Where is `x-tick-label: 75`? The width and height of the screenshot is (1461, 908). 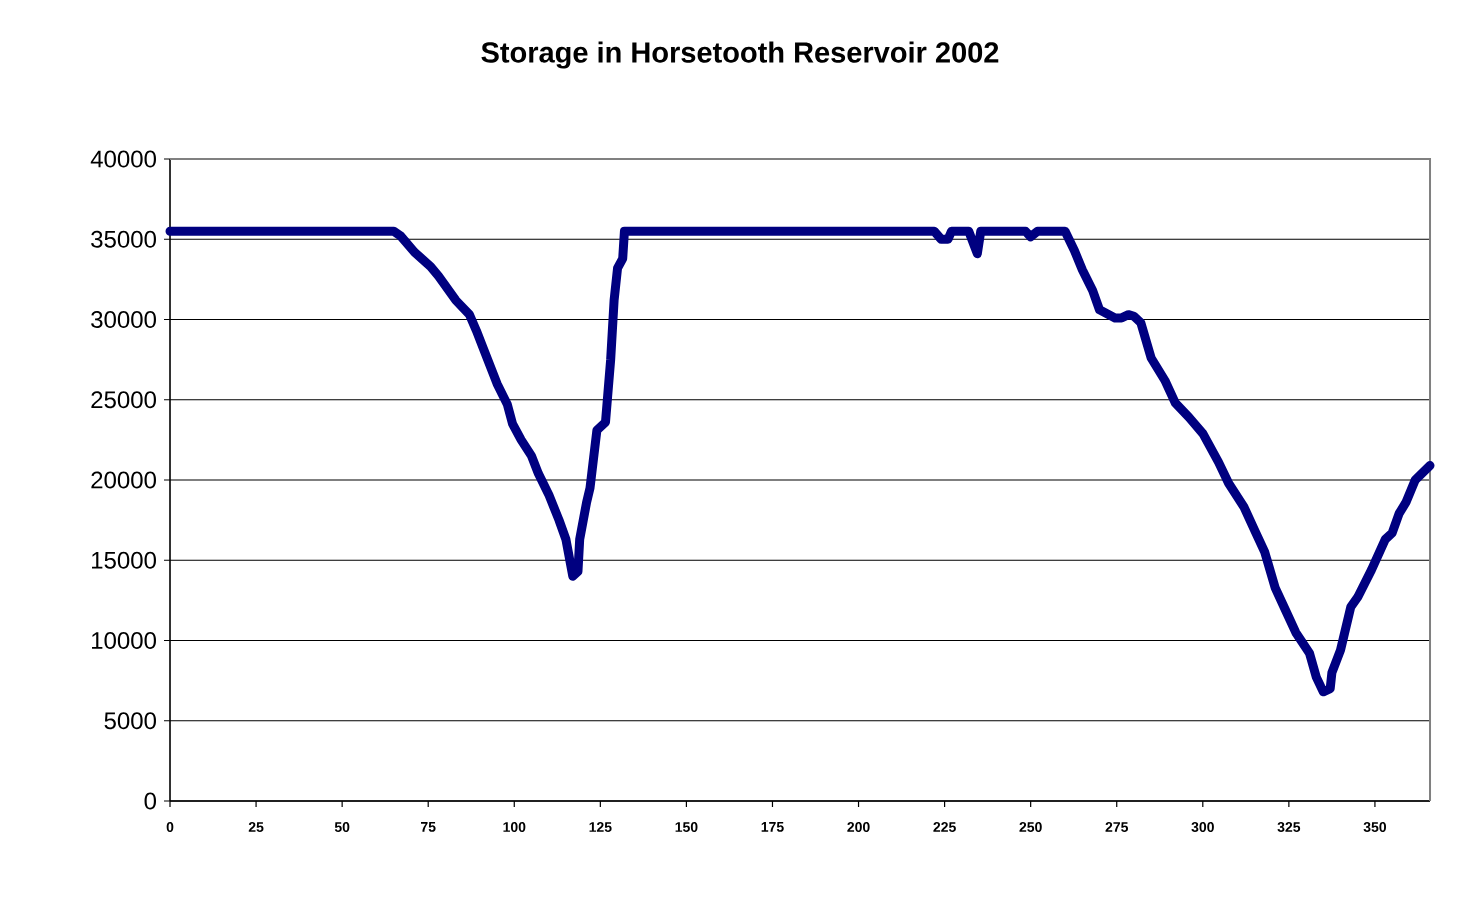
x-tick-label: 75 is located at coordinates (428, 827).